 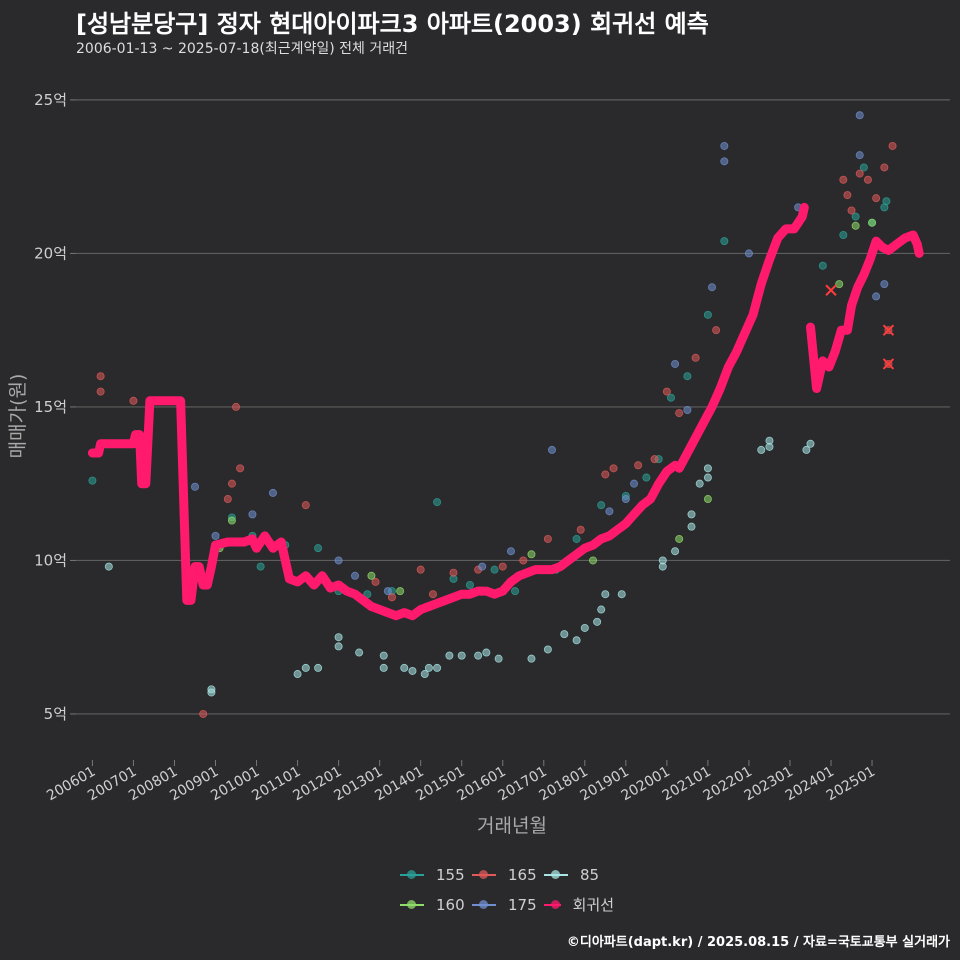 I want to click on chart-title: [성남분당구] 정자 현대아이파크3 아파트(2003) 회귀선 예측, so click(x=392, y=24).